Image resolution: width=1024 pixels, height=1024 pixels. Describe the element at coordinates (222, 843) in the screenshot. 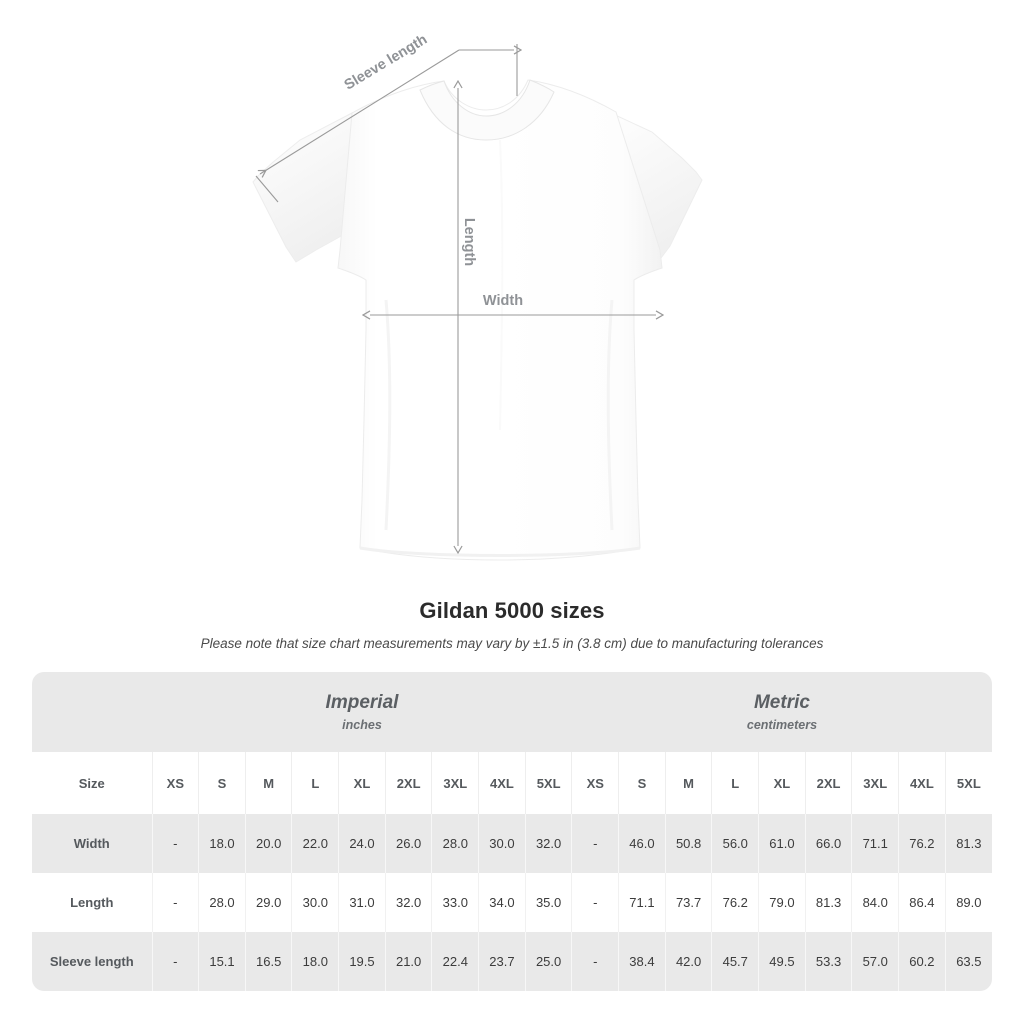

I see `cell-imperial-s: 18.0` at that location.